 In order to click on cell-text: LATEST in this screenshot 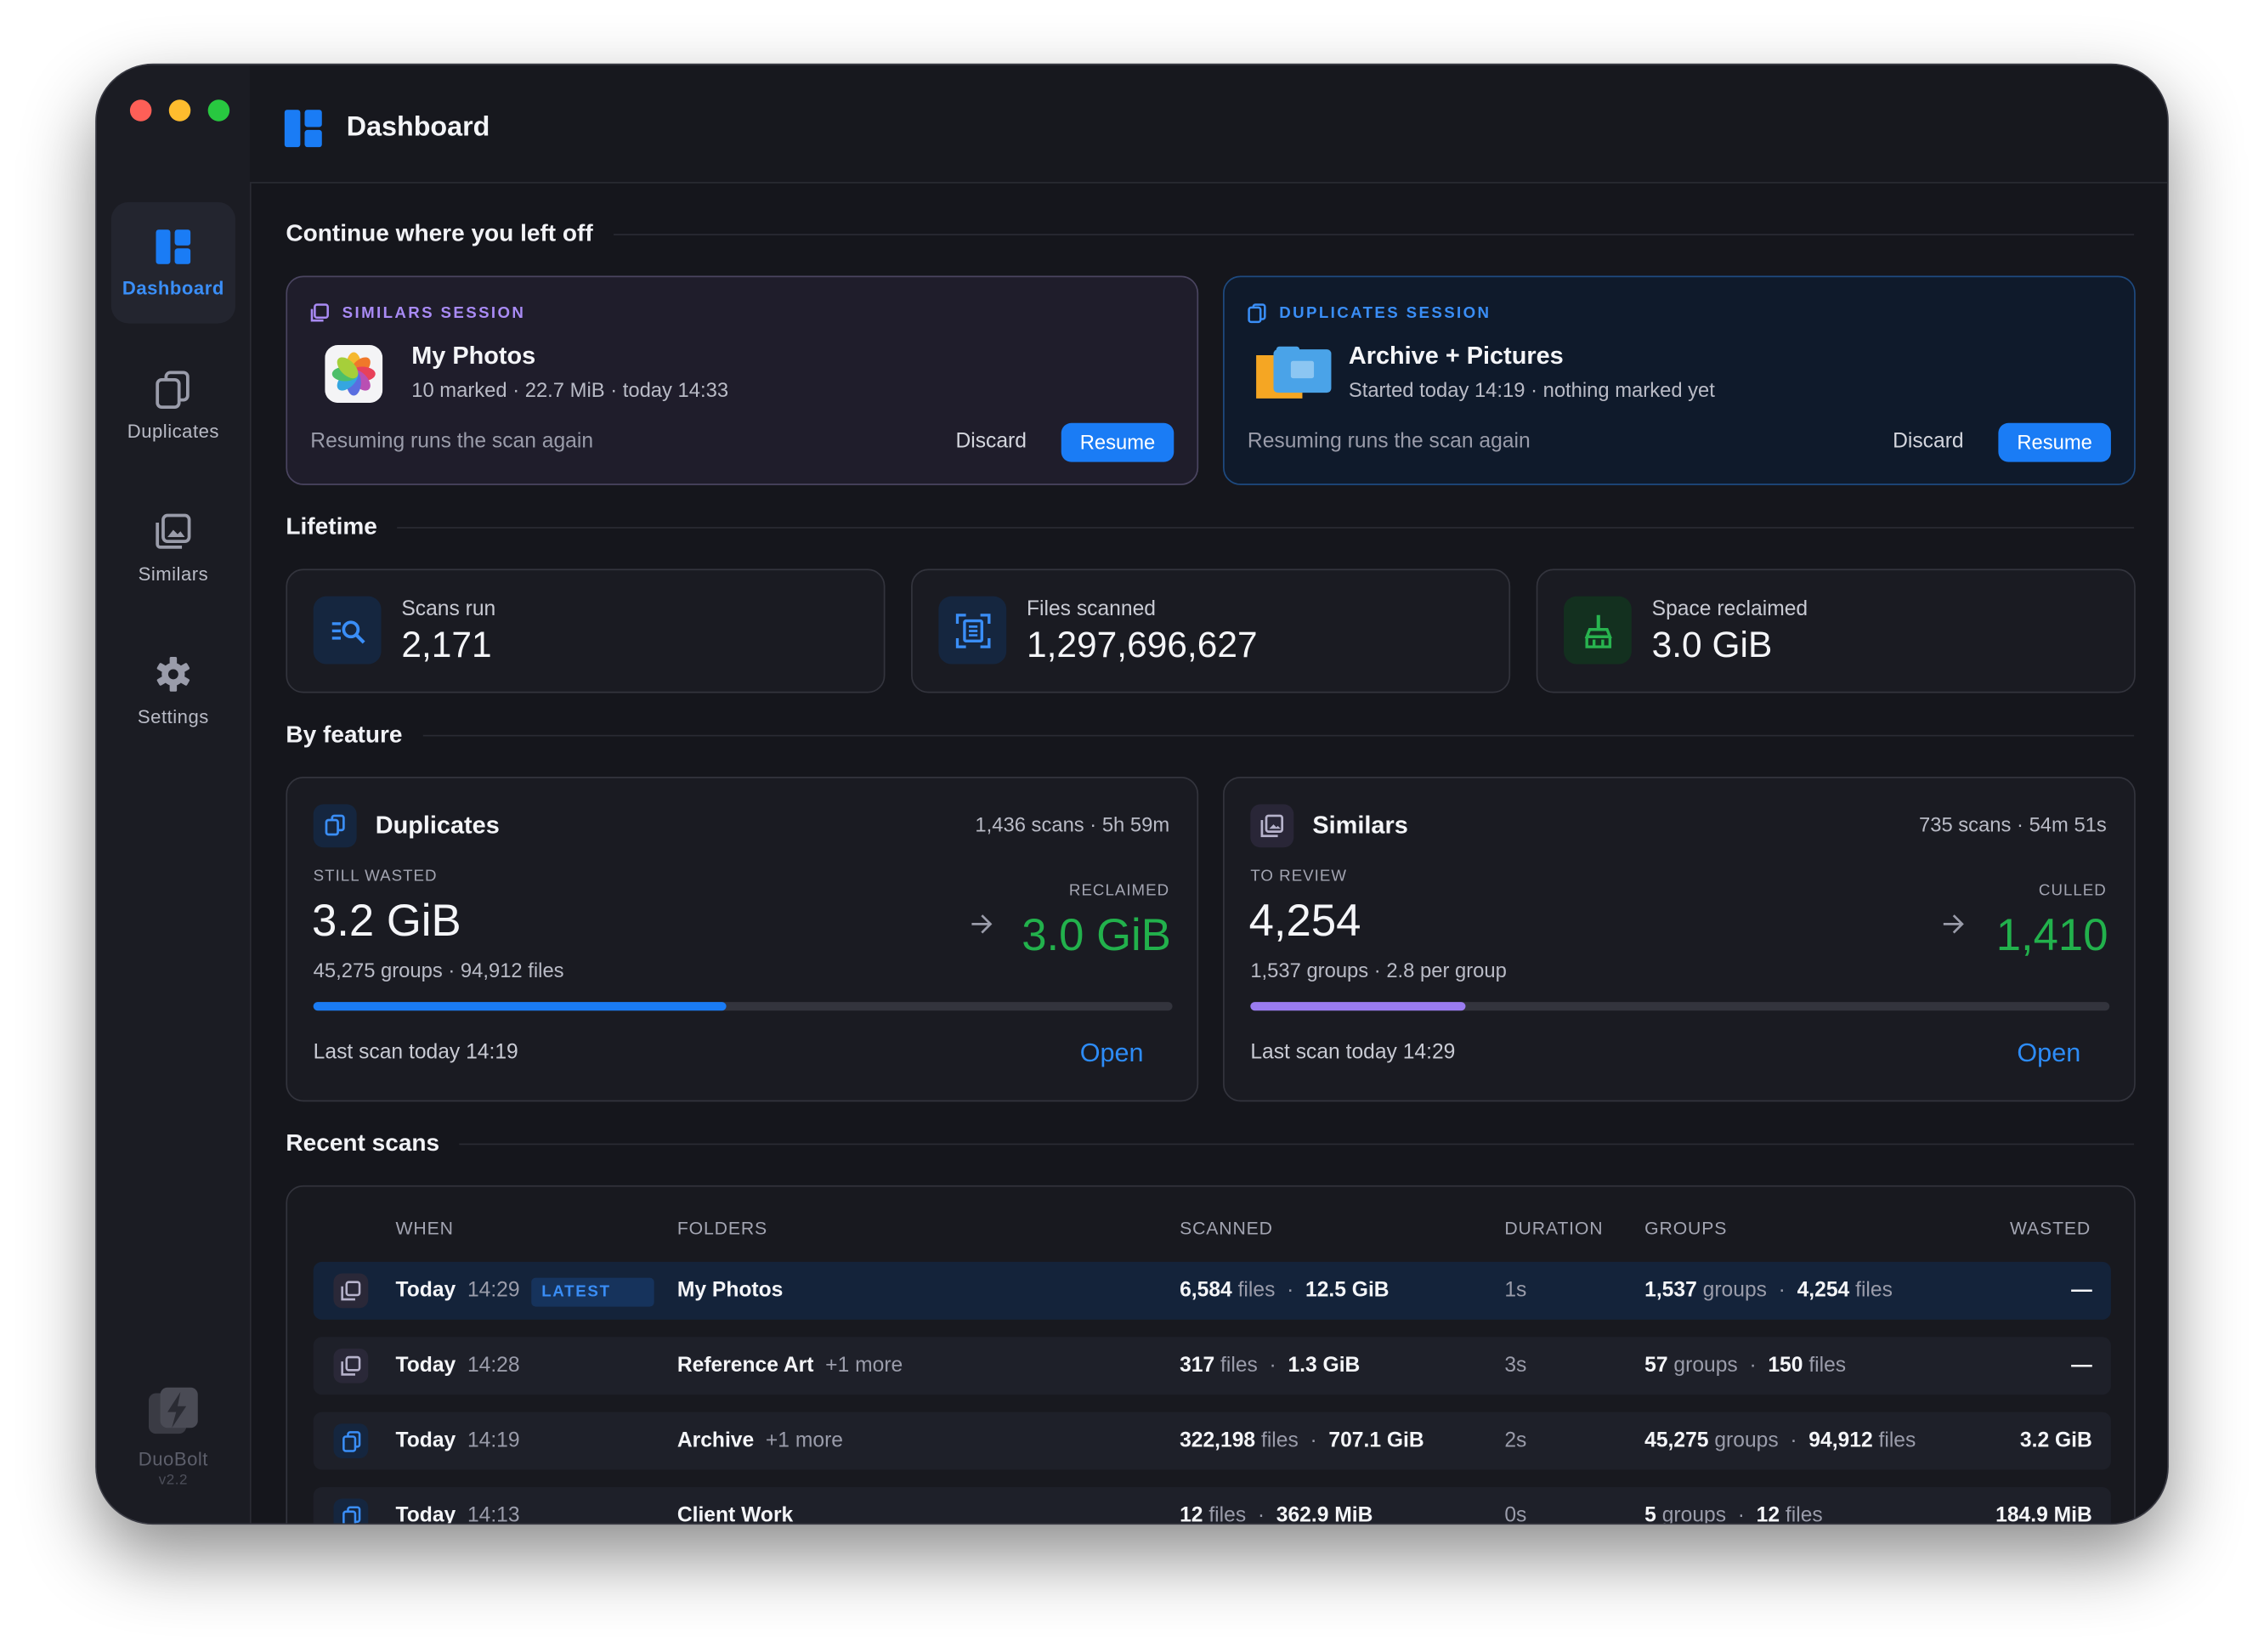, I will do `click(592, 1292)`.